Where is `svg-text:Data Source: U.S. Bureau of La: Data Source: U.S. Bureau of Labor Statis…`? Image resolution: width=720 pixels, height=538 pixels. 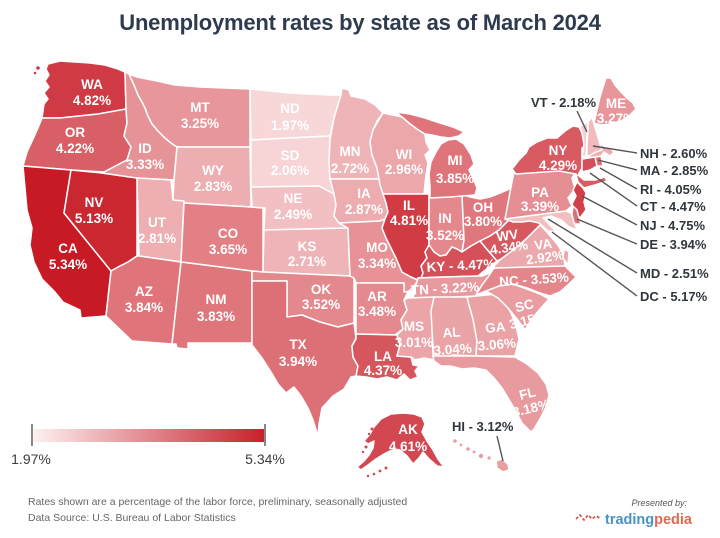
svg-text:Data Source: U.S. Bureau of La: Data Source: U.S. Bureau of Labor Statis… is located at coordinates (132, 518).